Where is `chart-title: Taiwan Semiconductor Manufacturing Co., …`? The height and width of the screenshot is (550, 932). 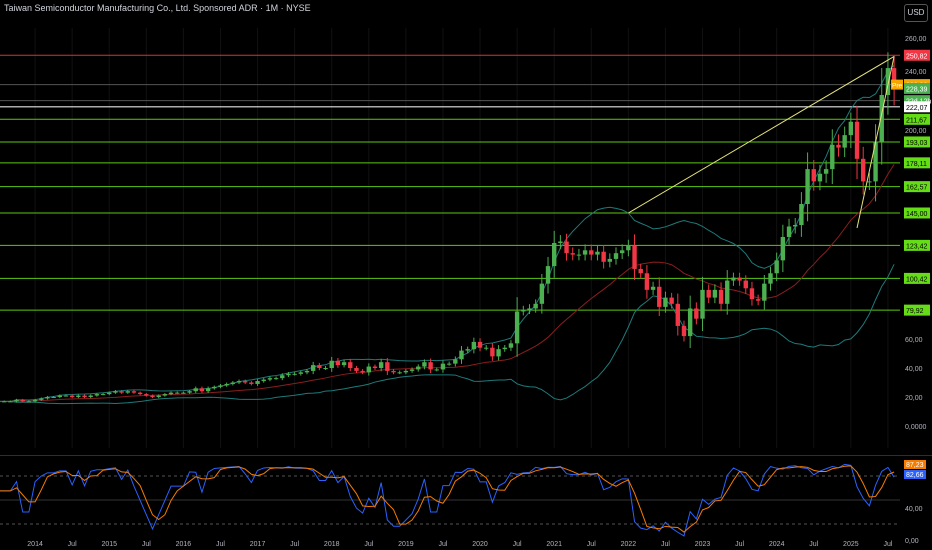
chart-title: Taiwan Semiconductor Manufacturing Co., … is located at coordinates (157, 8).